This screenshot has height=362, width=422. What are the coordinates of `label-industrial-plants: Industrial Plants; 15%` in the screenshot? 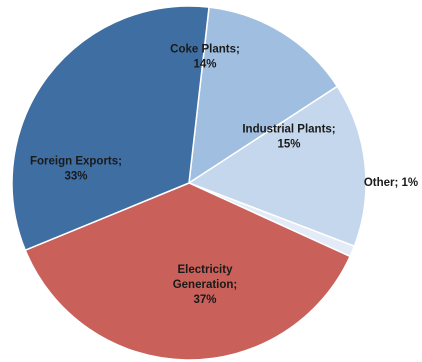 It's located at (288, 137).